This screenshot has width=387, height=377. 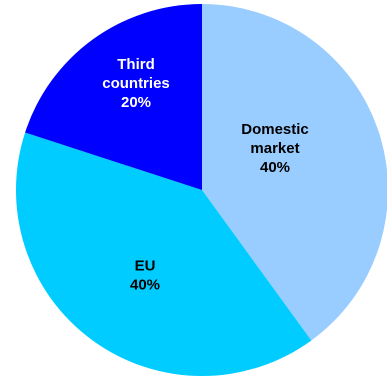 I want to click on slice-label-line: countries, so click(x=136, y=83).